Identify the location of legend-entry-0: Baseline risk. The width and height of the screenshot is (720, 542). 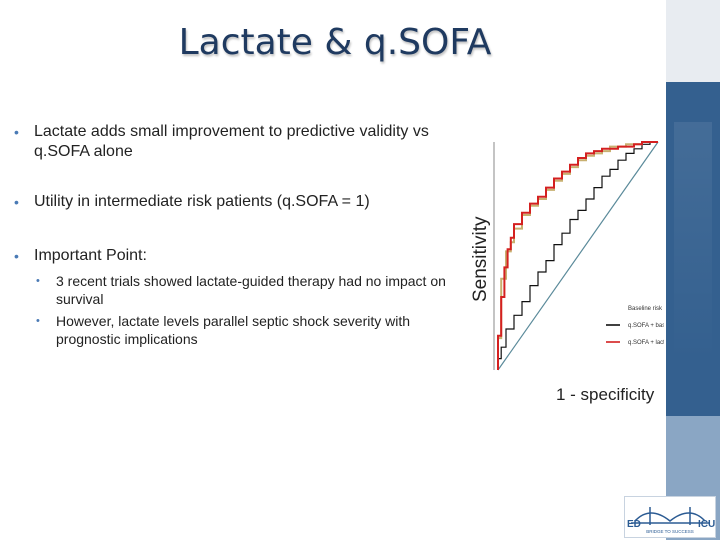
(645, 309).